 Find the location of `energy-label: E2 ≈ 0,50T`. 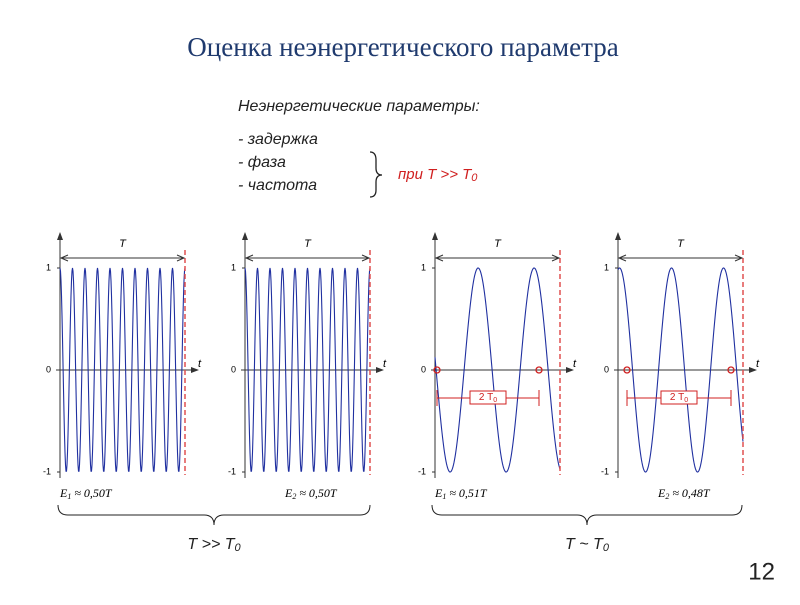

energy-label: E2 ≈ 0,50T is located at coordinates (311, 493).